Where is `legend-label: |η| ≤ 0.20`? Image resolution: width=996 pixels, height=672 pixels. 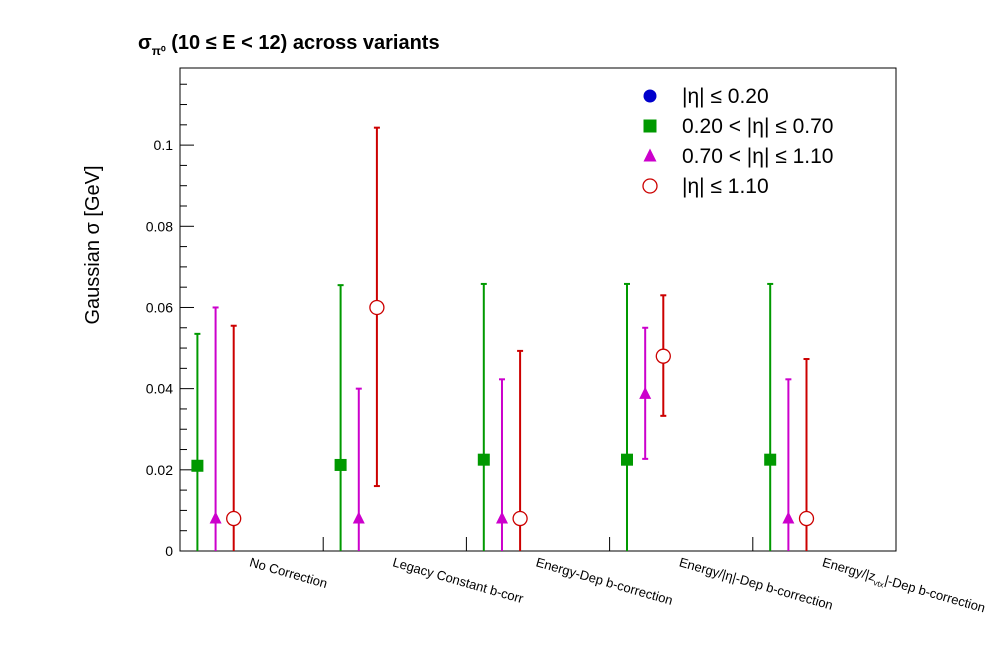 legend-label: |η| ≤ 0.20 is located at coordinates (725, 96).